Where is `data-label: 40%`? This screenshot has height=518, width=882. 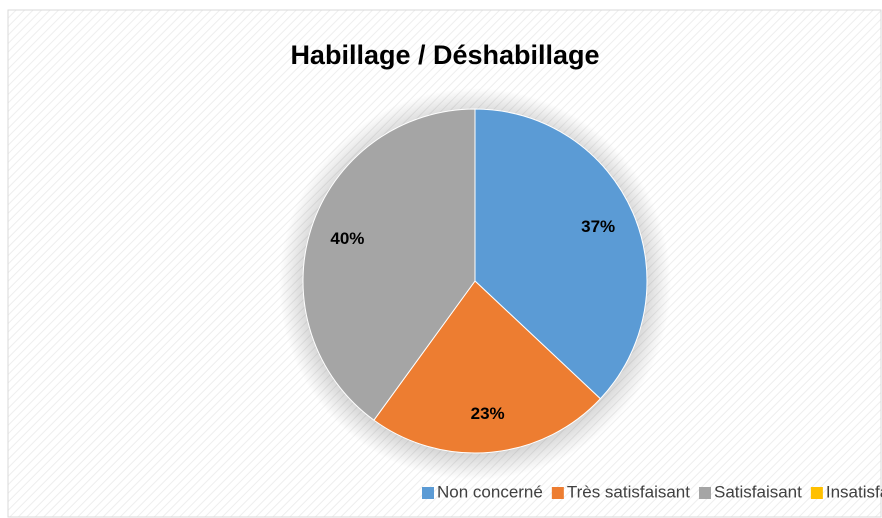
data-label: 40% is located at coordinates (347, 238).